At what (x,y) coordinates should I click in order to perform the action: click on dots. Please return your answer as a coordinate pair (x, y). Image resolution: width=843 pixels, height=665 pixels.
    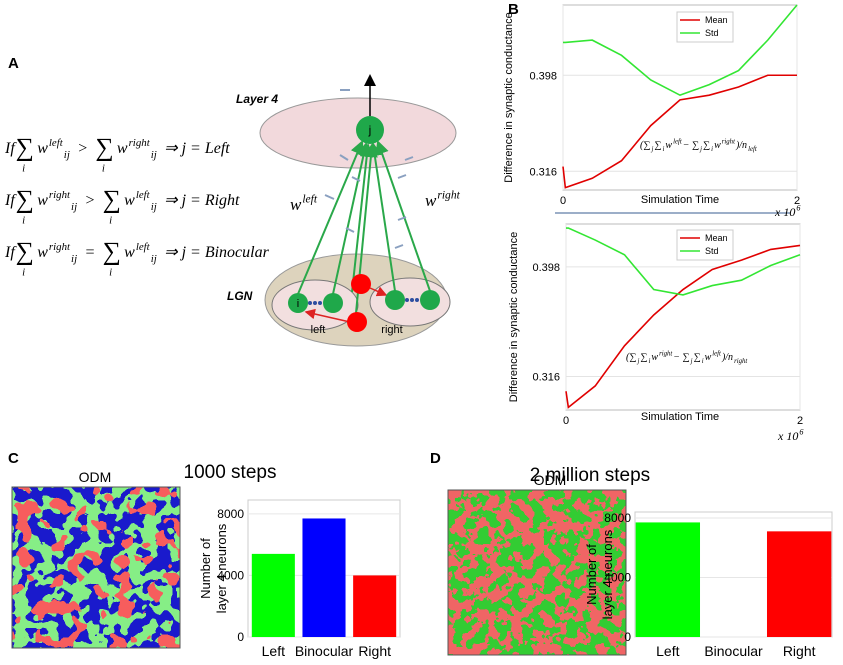
    Looking at the image, I should click on (363, 301).